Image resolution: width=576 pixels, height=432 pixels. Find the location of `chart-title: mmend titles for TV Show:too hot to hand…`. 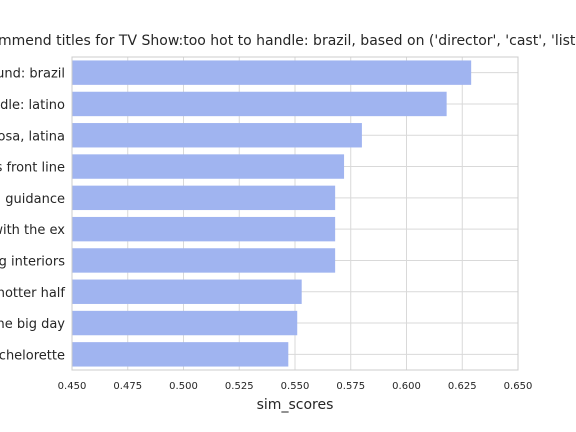

chart-title: mmend titles for TV Show:too hot to hand… is located at coordinates (288, 41).